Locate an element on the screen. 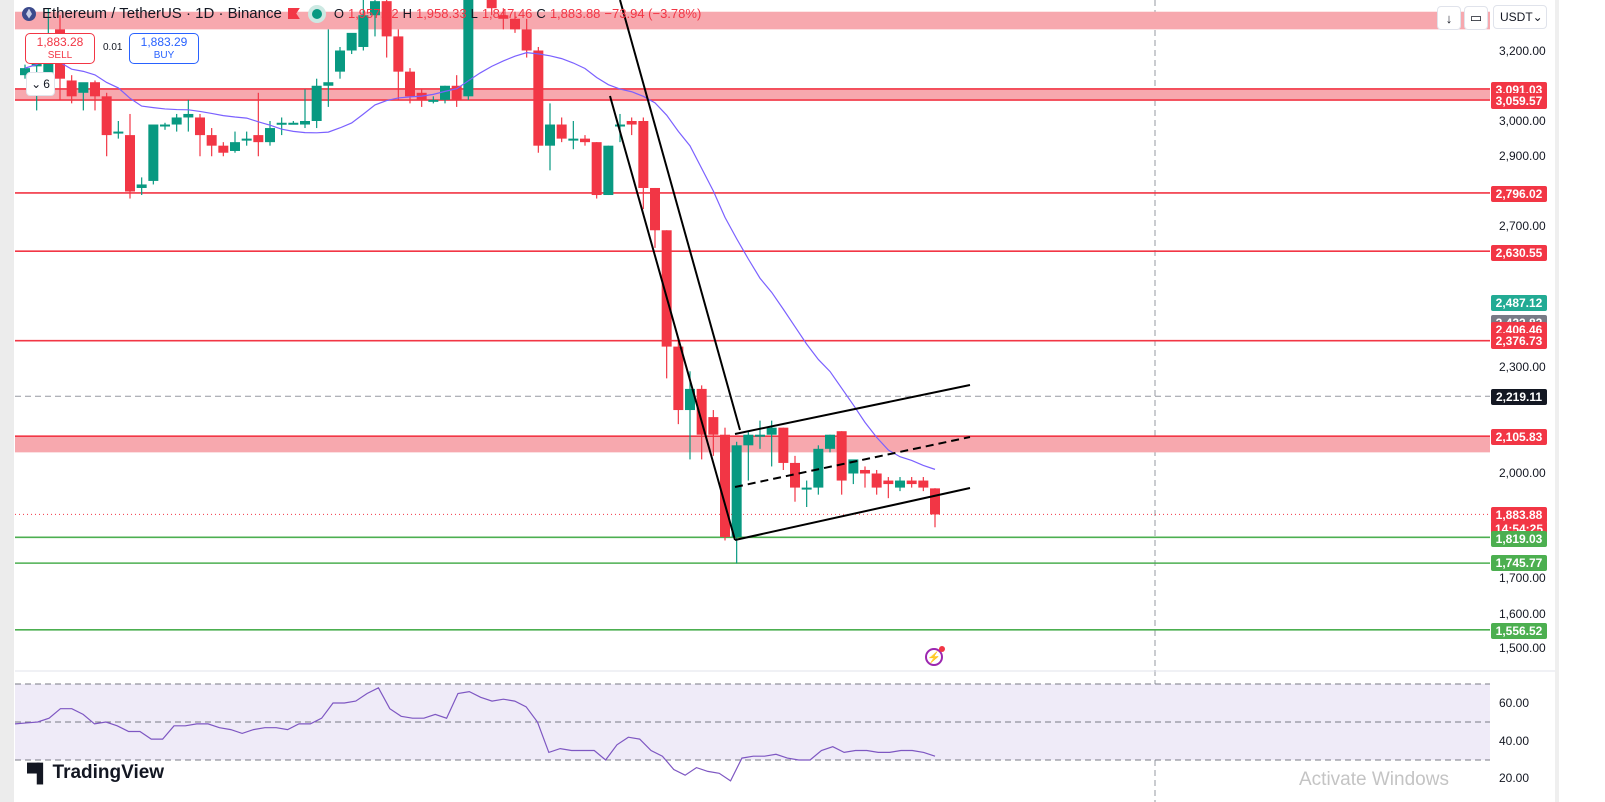 The width and height of the screenshot is (1605, 802). high-value: 1,958.33 is located at coordinates (441, 13).